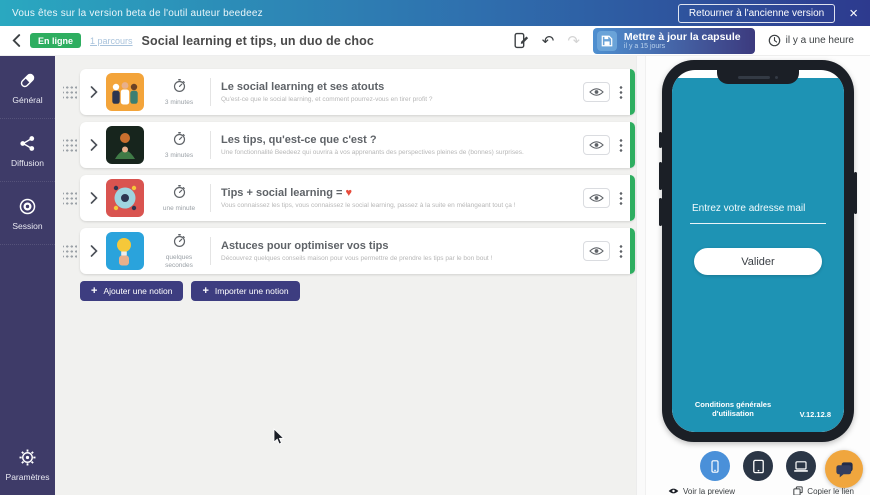 Image resolution: width=870 pixels, height=495 pixels. I want to click on notion-title: Les tips, qu'est-ce que c'est ?, so click(299, 140).